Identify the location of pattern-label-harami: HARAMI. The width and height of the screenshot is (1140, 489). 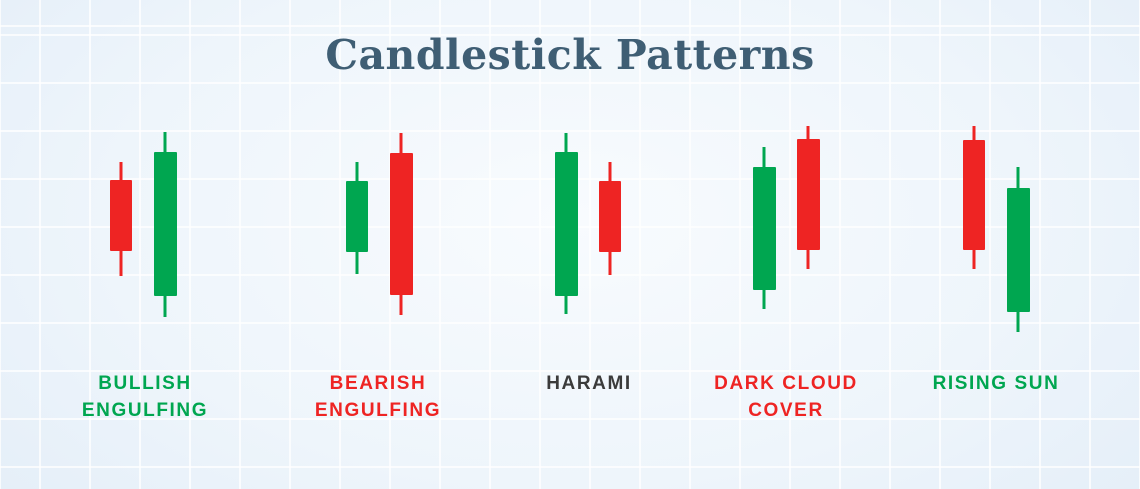
(589, 383).